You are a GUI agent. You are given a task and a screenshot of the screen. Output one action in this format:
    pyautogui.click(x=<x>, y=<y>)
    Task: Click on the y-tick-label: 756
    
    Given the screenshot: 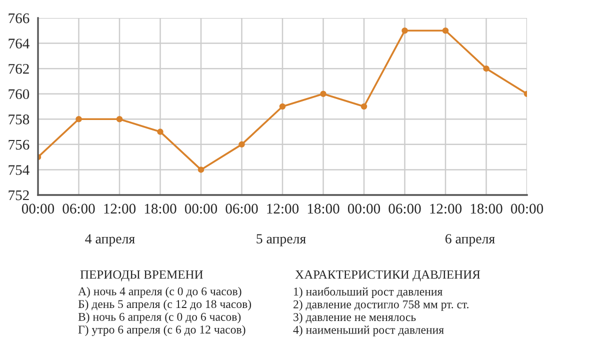 What is the action you would take?
    pyautogui.click(x=19, y=145)
    